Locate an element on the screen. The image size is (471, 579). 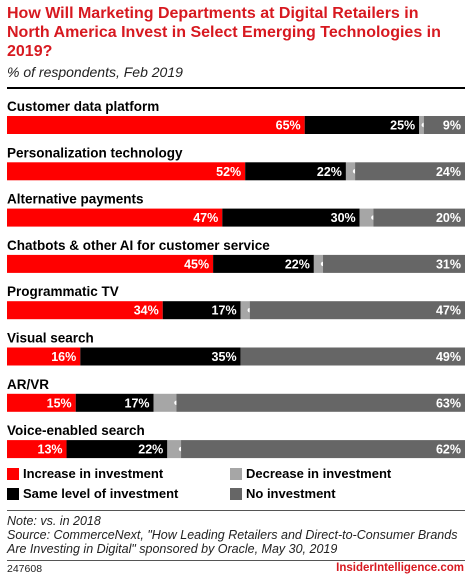
note-divider is located at coordinates (236, 510).